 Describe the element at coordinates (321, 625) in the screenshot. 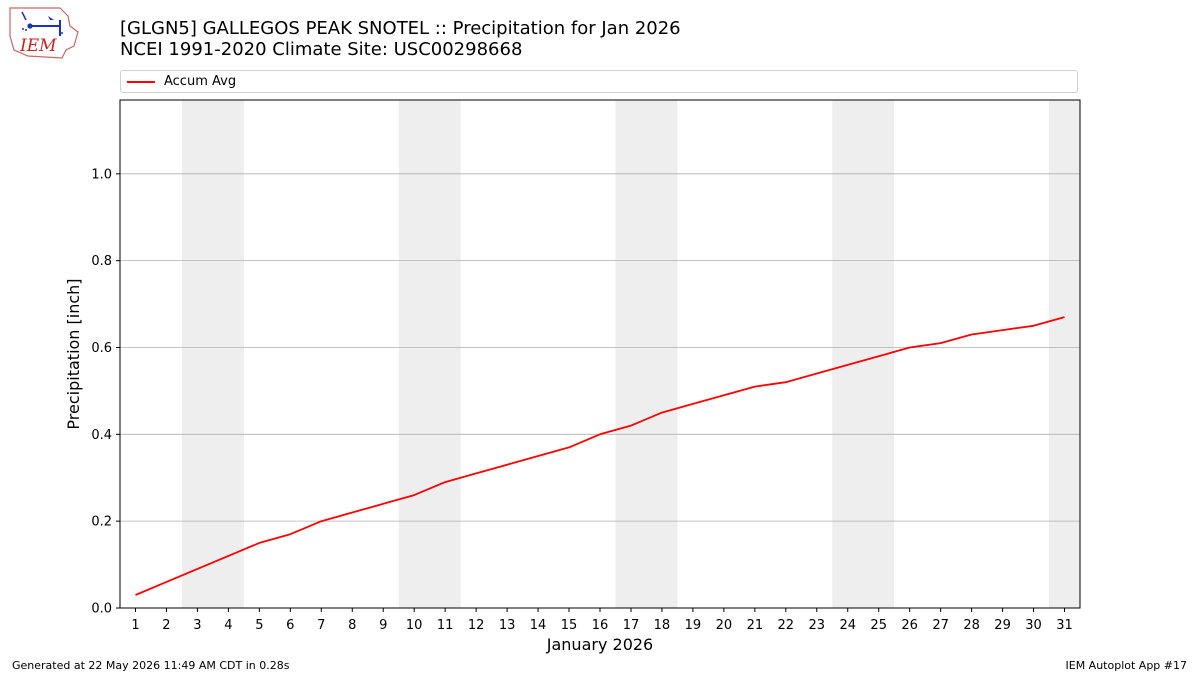

I see `x-tick-label-7: 7` at that location.